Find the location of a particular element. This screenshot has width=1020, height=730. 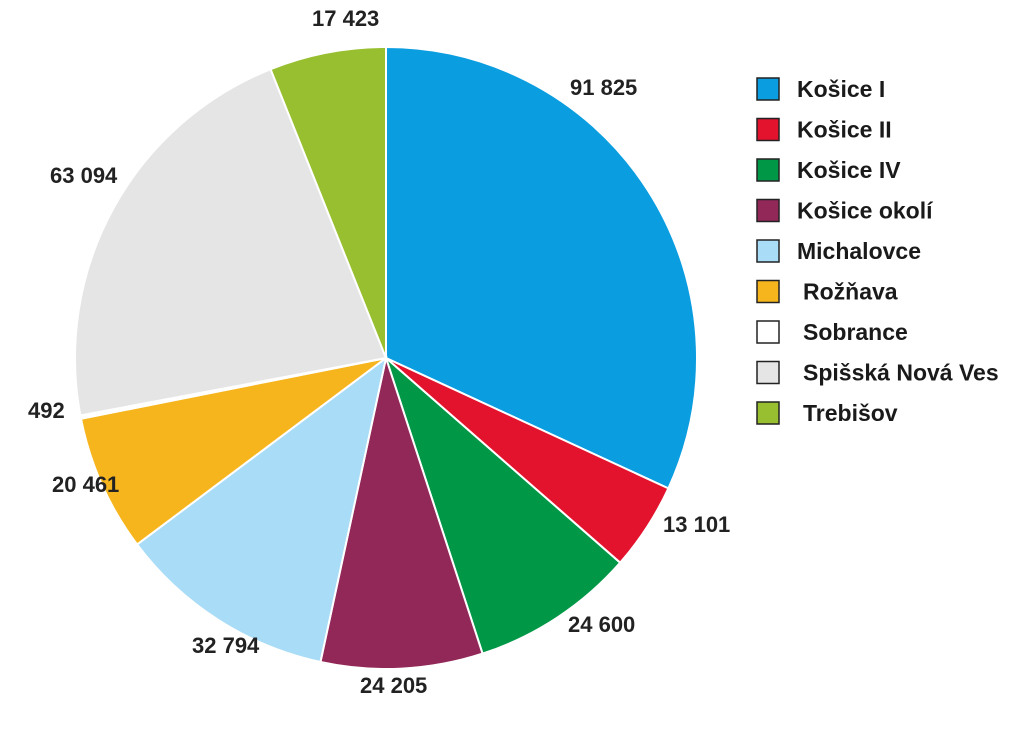

legend-label-kosice-ii: Košice II is located at coordinates (844, 130).